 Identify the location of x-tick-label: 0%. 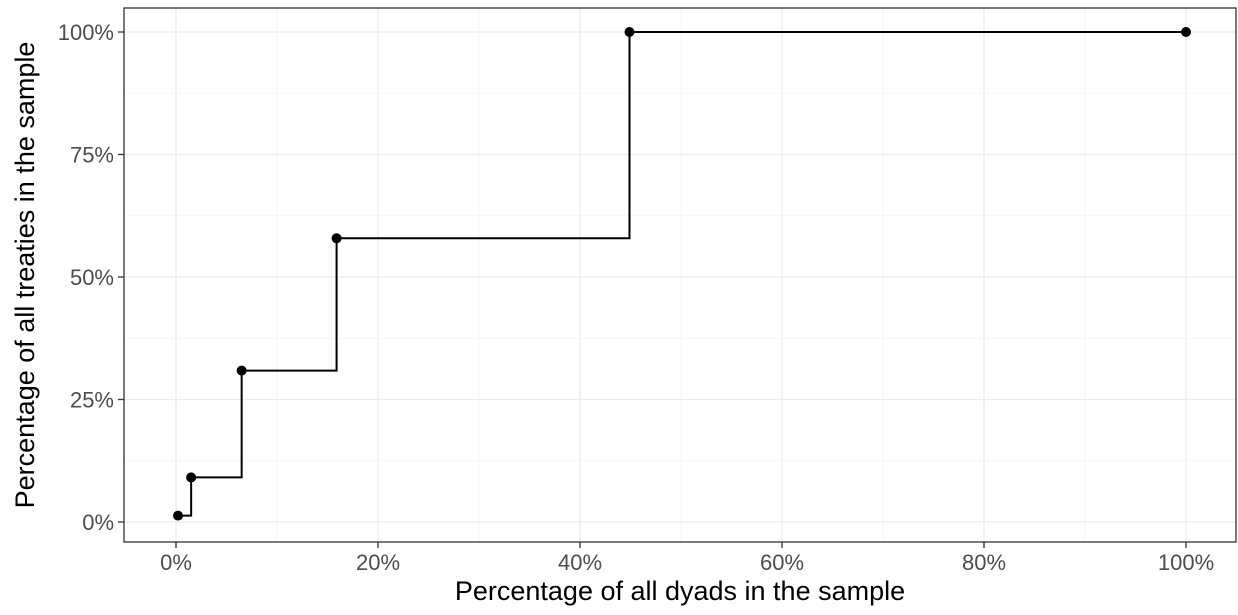
(176, 562).